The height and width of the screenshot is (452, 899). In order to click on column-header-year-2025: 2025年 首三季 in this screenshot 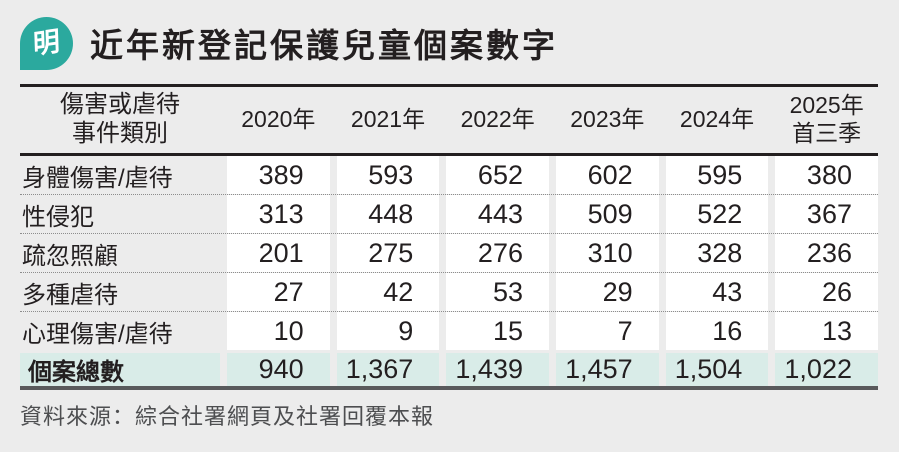, I will do `click(826, 119)`.